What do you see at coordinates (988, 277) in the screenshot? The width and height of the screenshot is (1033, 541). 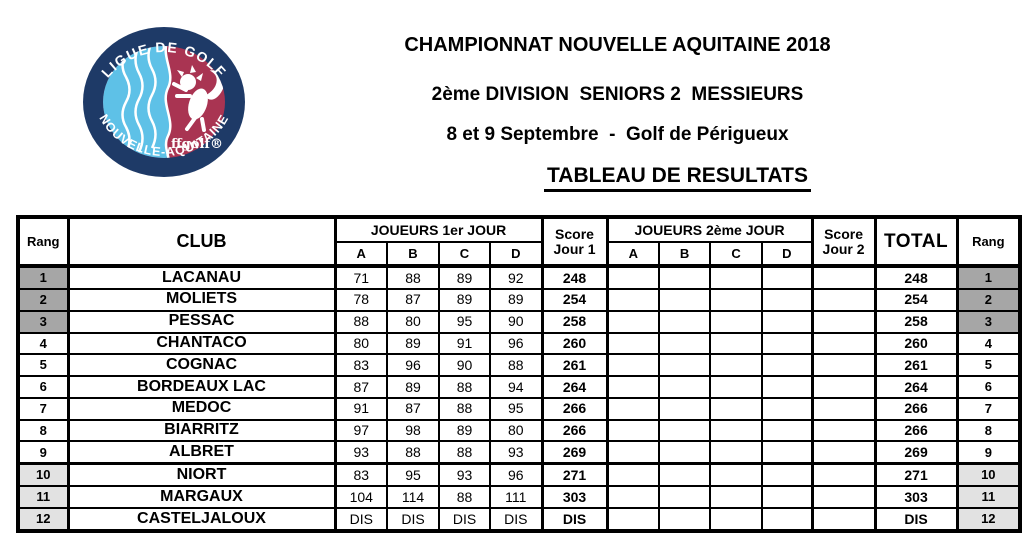 I see `final-rank-cell: 1` at bounding box center [988, 277].